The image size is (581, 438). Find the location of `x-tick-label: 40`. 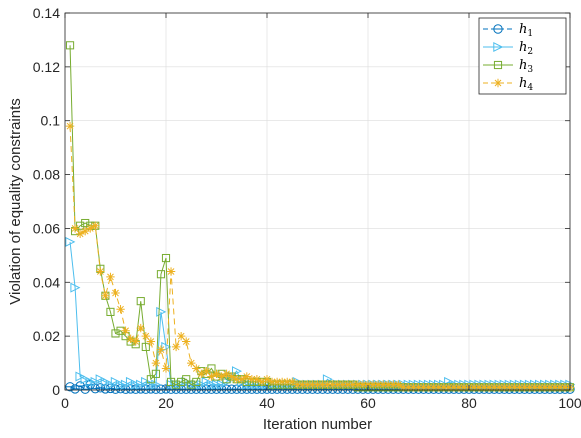

x-tick-label: 40 is located at coordinates (267, 403).